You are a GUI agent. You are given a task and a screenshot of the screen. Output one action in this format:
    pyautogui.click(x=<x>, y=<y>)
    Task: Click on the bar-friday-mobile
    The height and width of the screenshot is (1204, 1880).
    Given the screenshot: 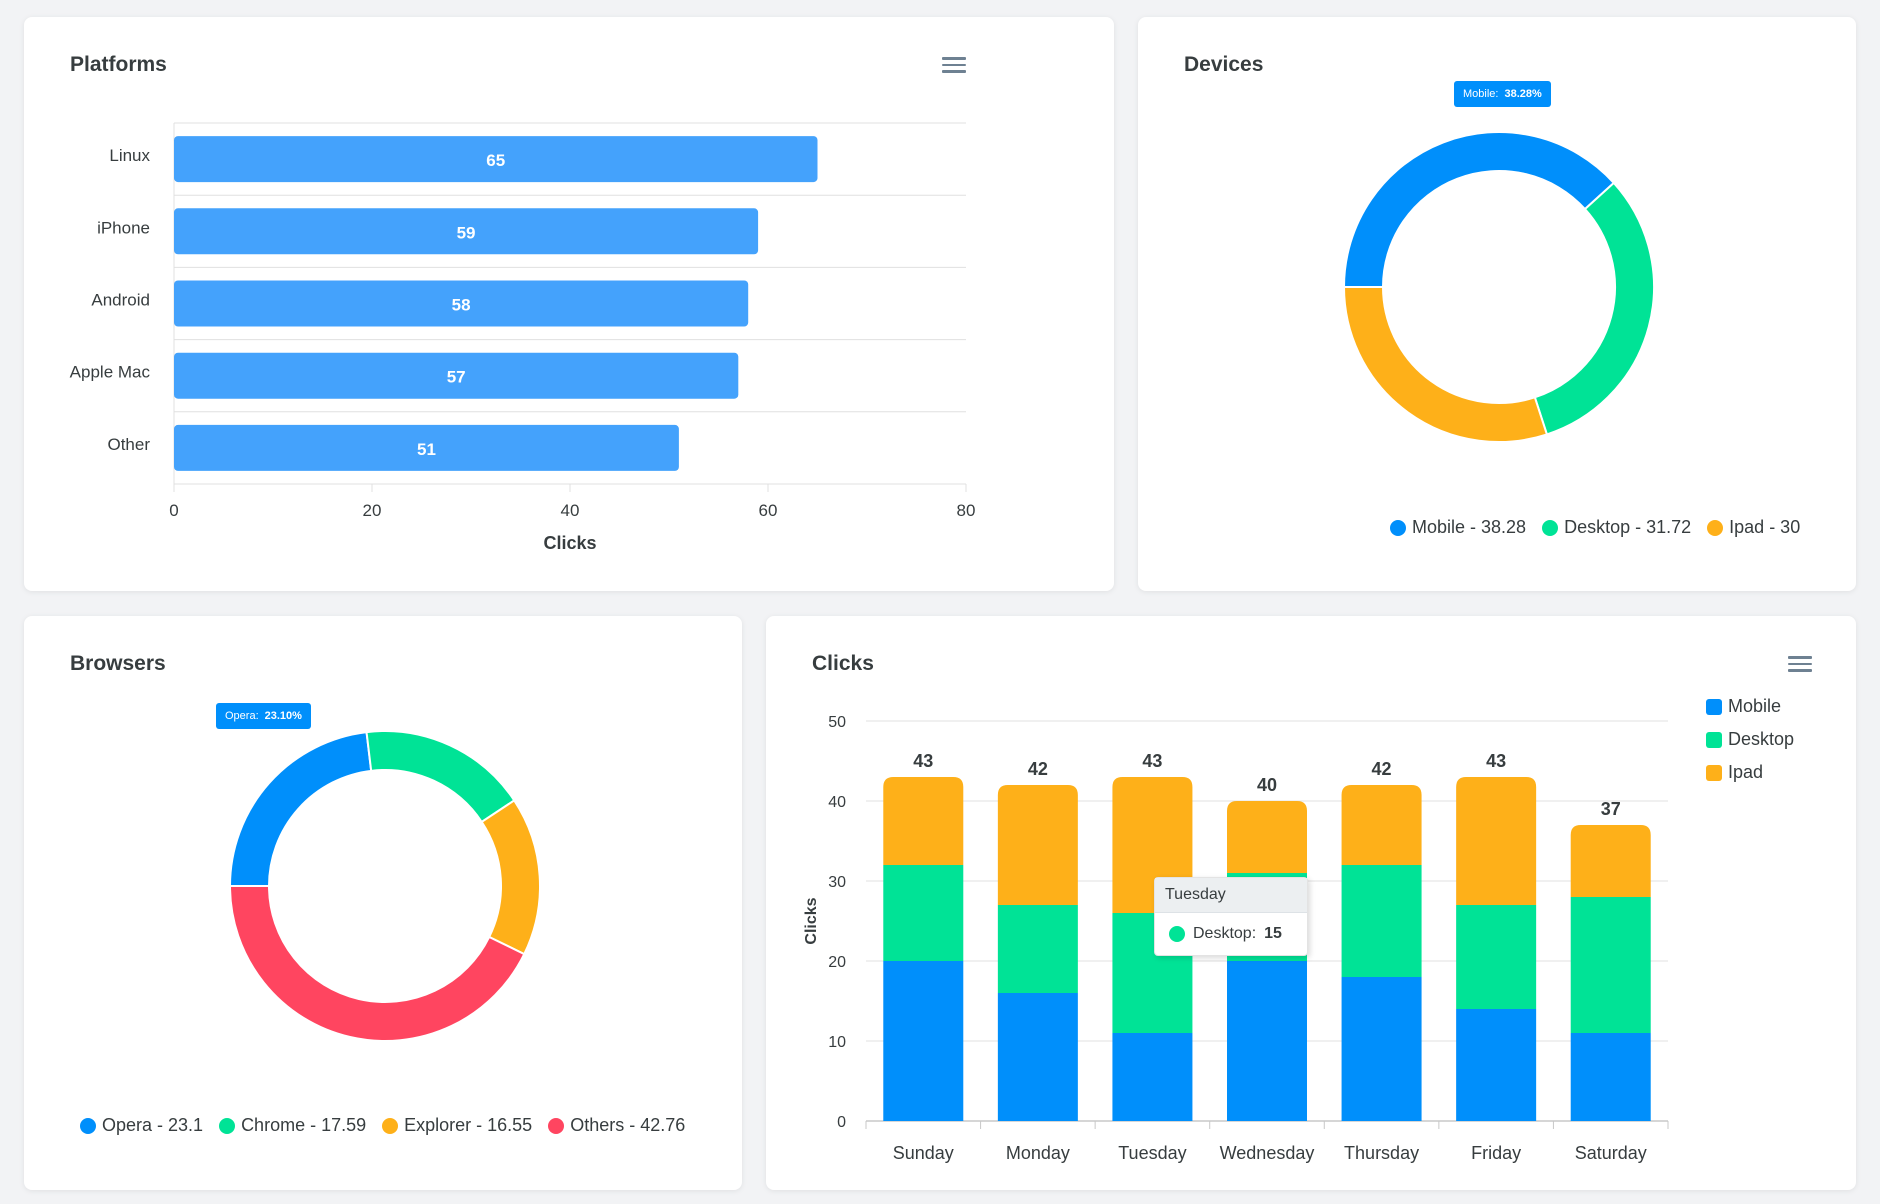 What is the action you would take?
    pyautogui.click(x=1496, y=1065)
    